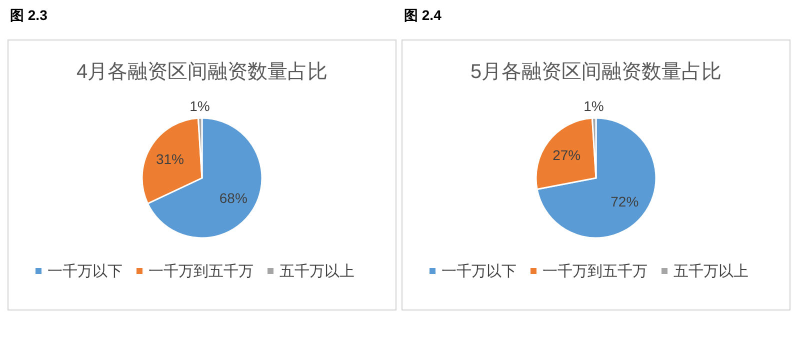 Image resolution: width=800 pixels, height=352 pixels. I want to click on caption: 图 2.4, so click(423, 15).